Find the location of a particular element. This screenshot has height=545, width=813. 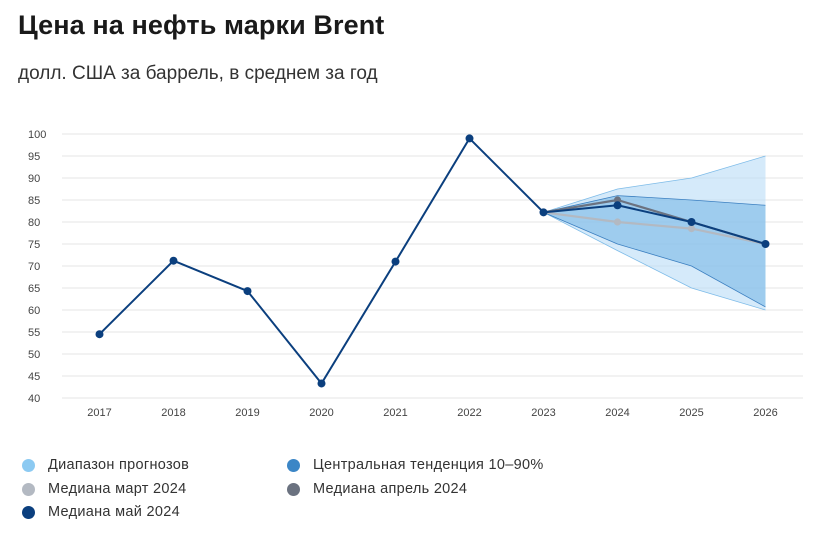

chart-subtitle: долл. США за баррель, в среднем за год is located at coordinates (198, 73).